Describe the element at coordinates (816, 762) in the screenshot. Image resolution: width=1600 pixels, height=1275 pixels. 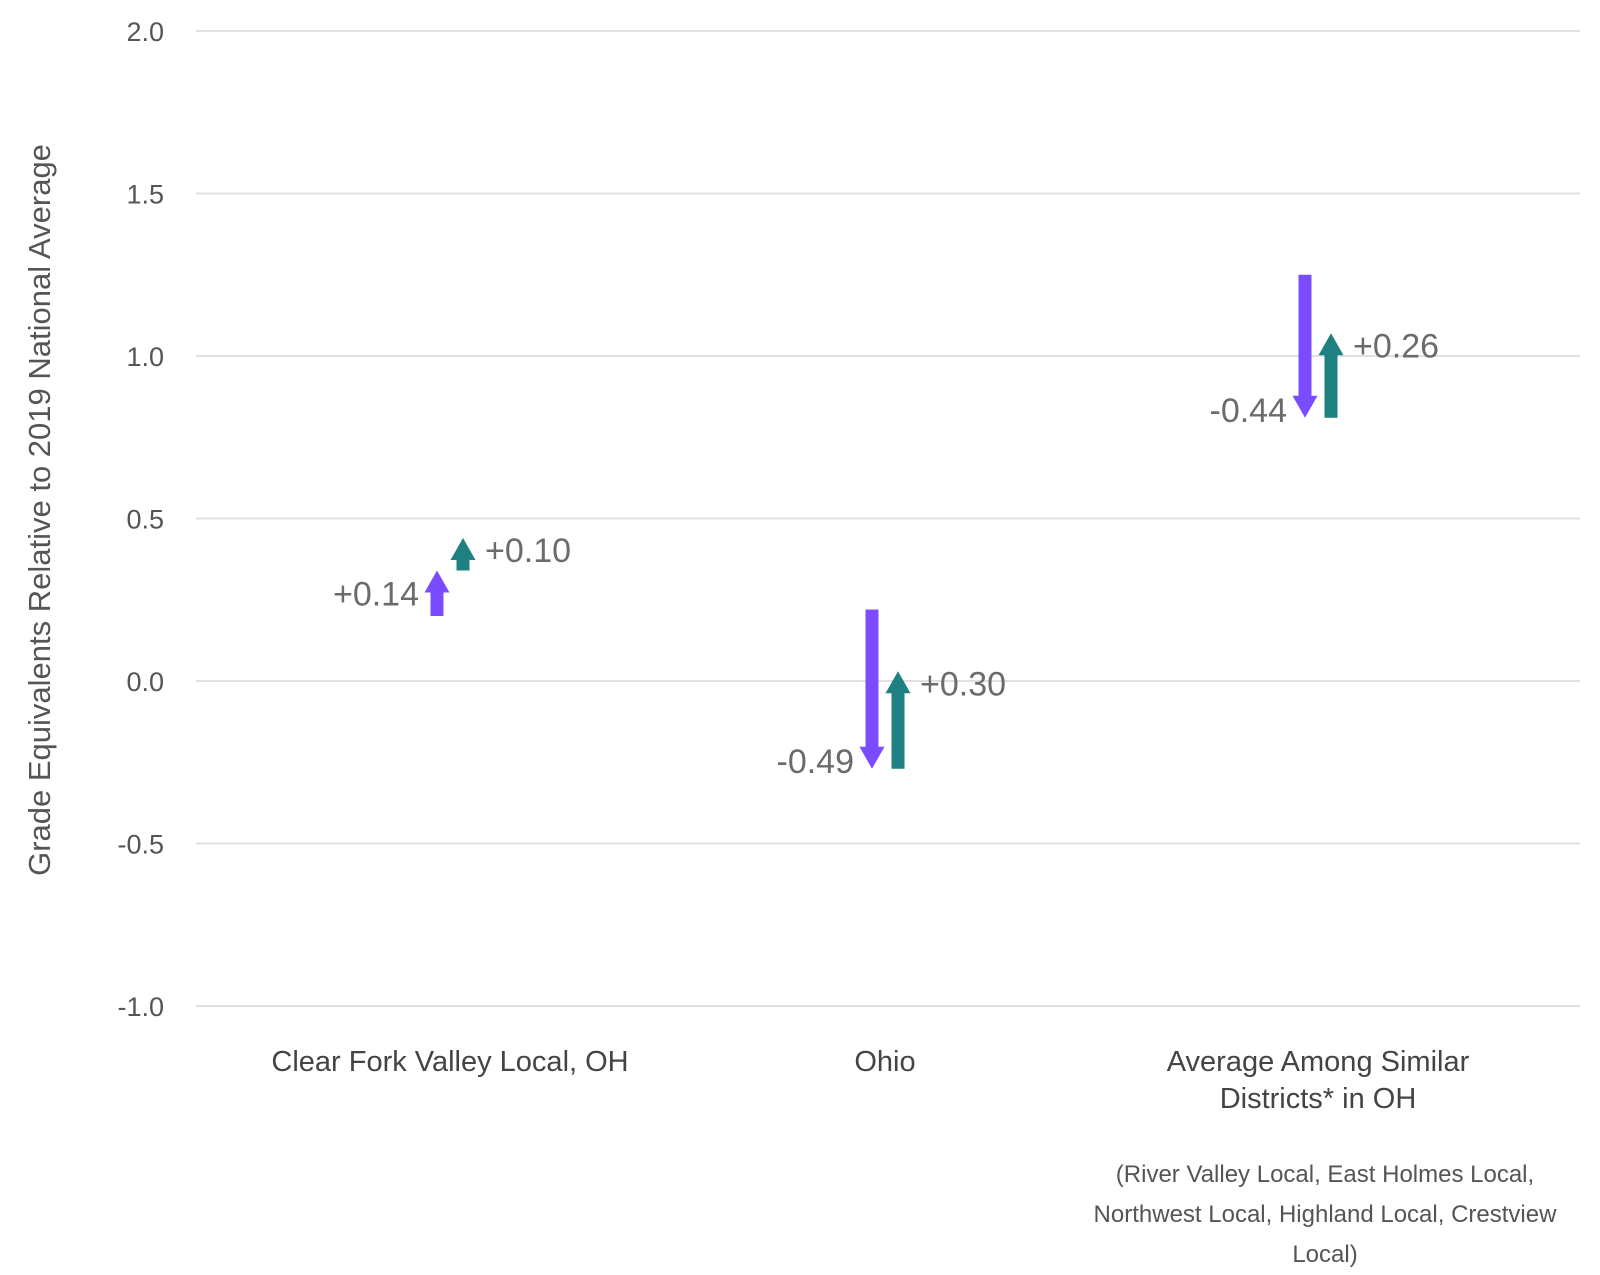
I see `data-label: -0.49` at that location.